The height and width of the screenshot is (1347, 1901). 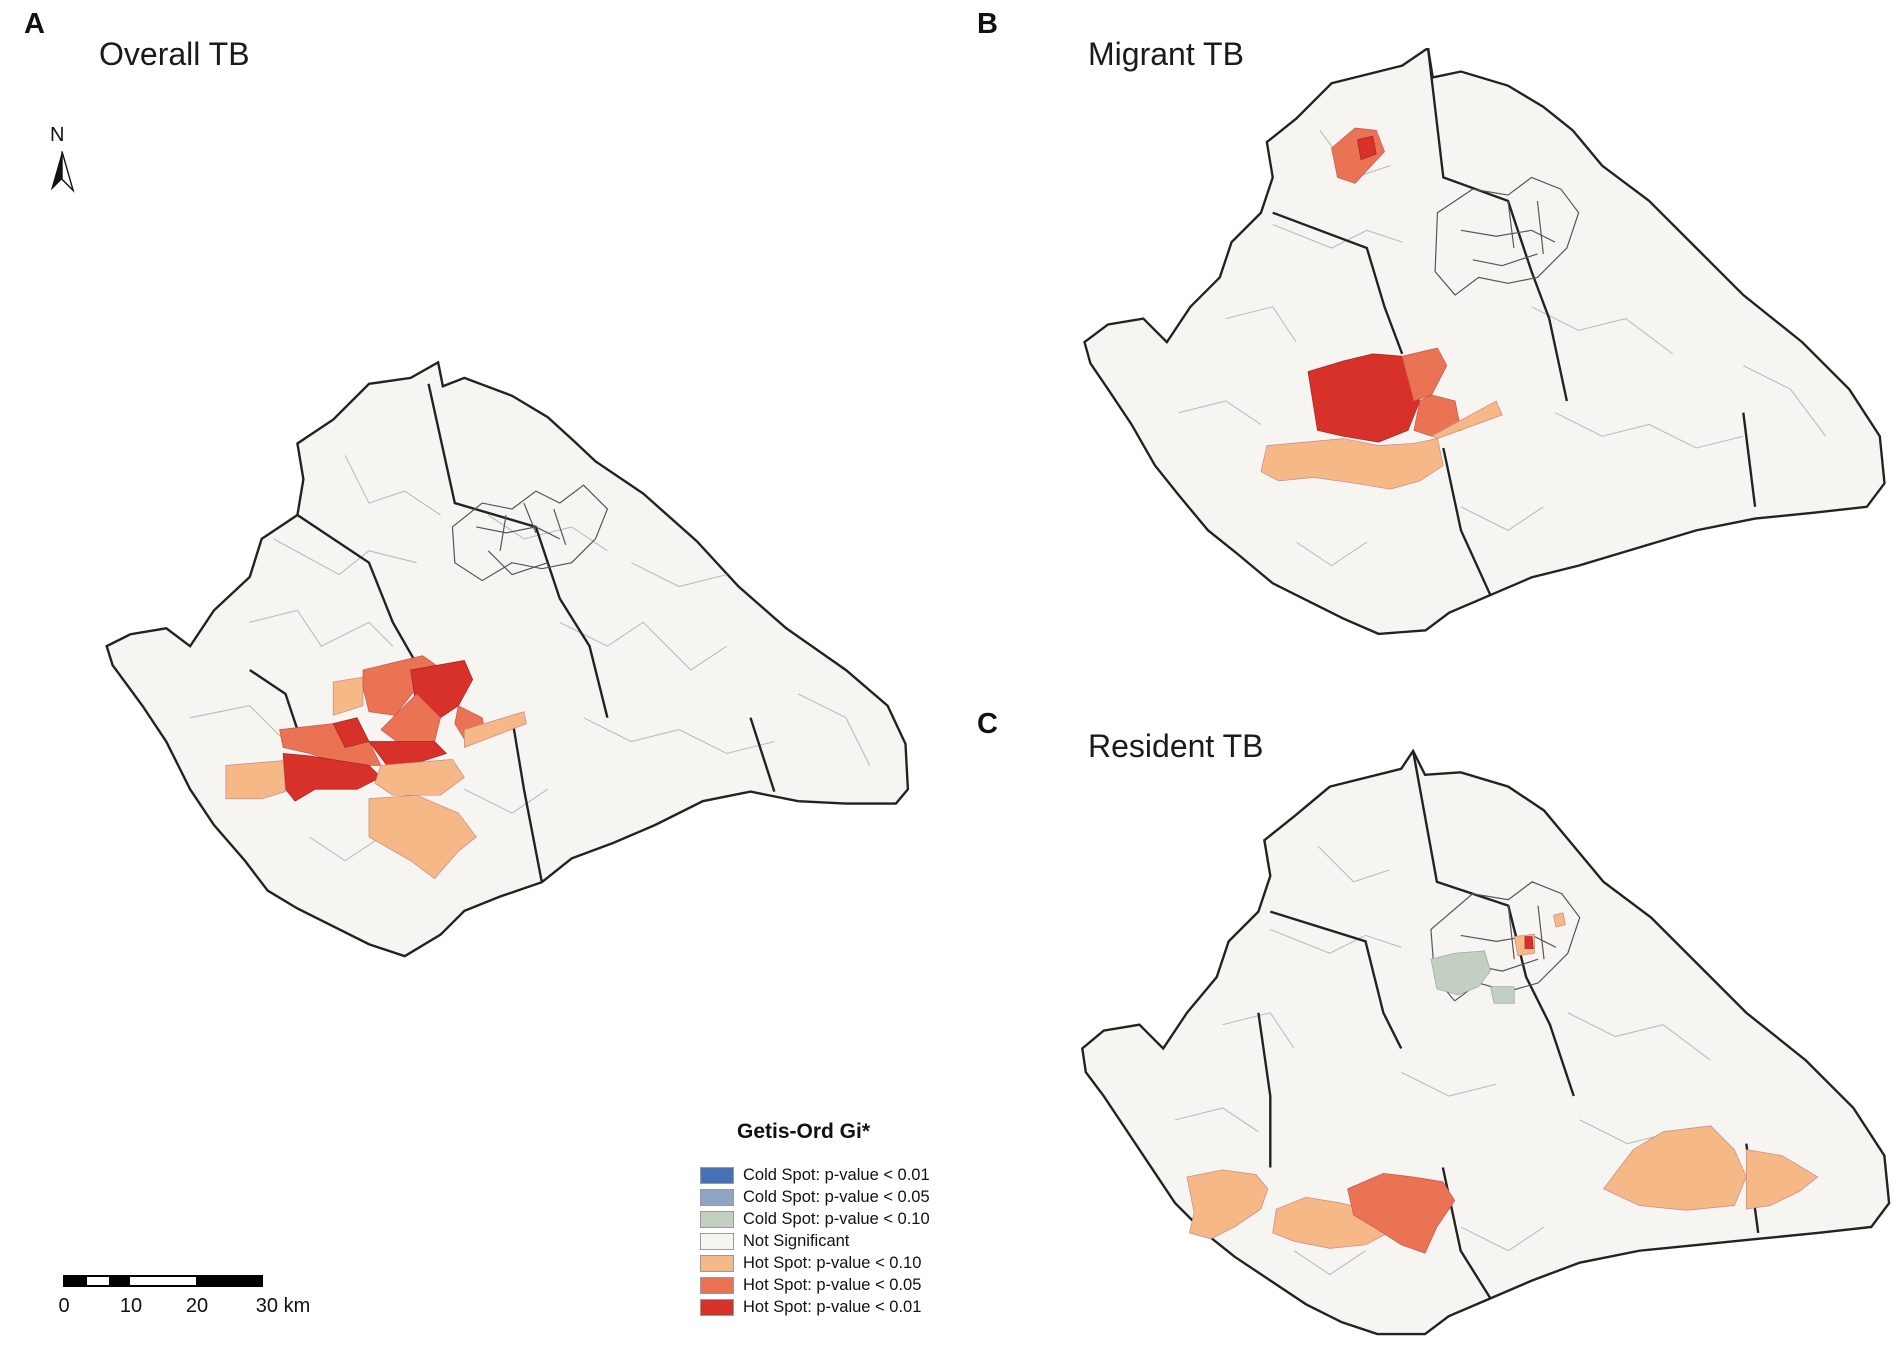 What do you see at coordinates (163, 1281) in the screenshot?
I see `scale-bar` at bounding box center [163, 1281].